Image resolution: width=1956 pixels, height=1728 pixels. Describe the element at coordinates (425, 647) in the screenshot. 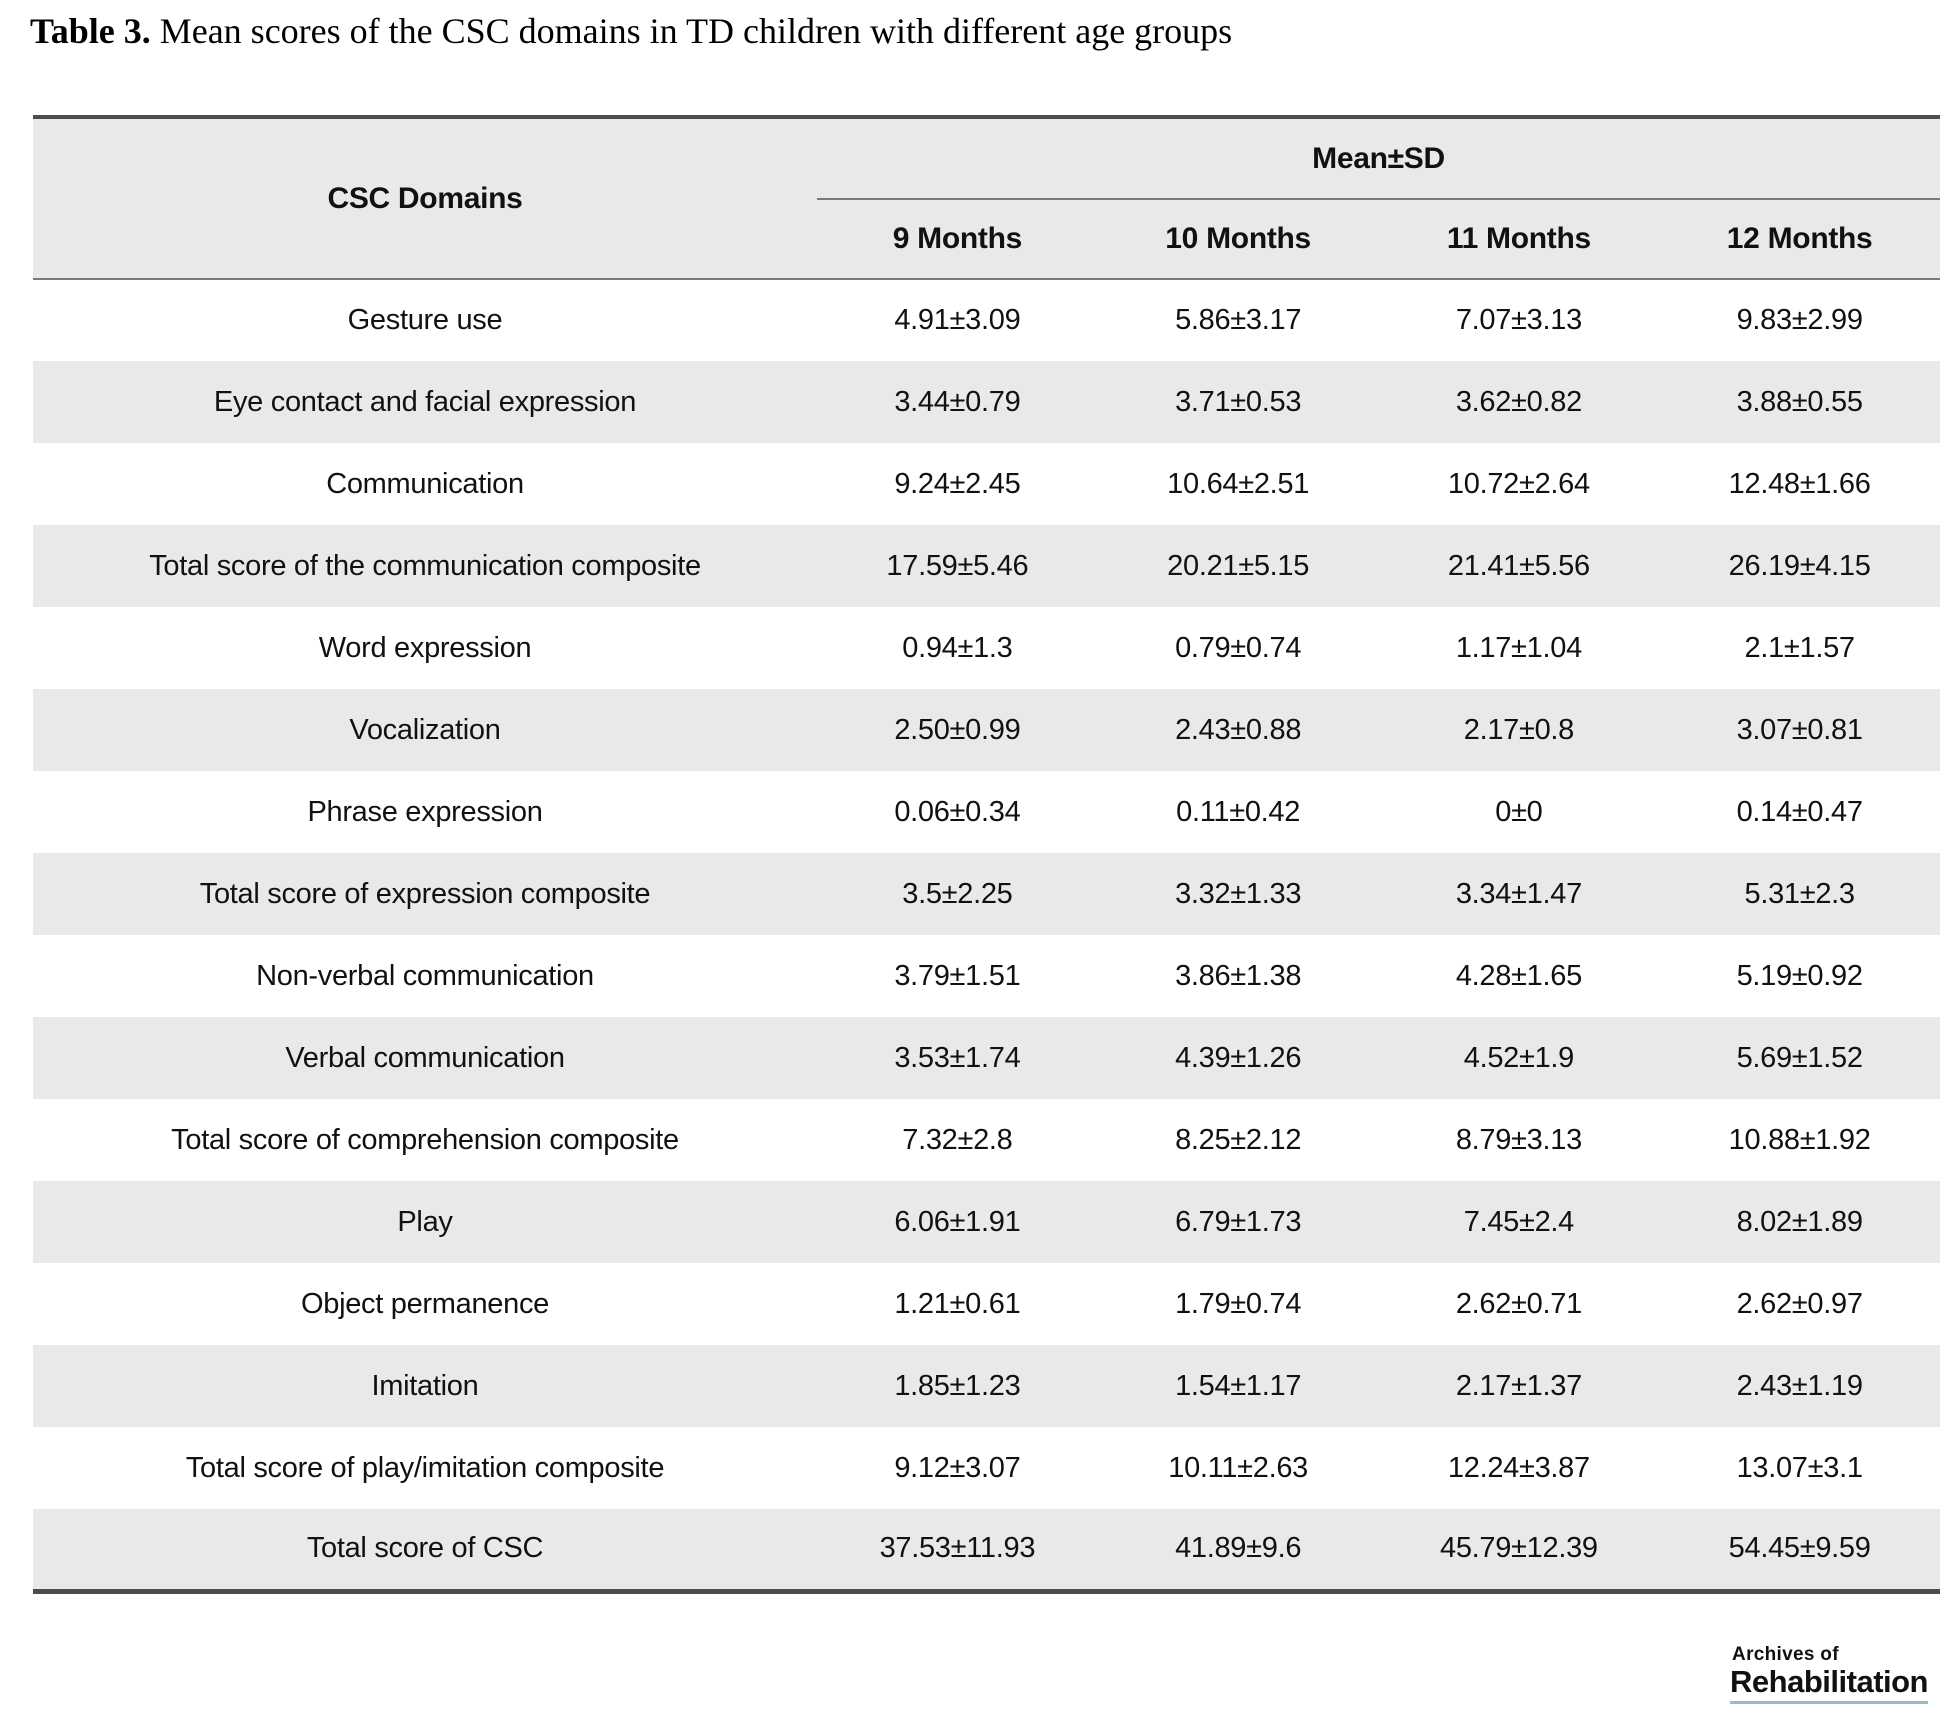

I see `domain-cell: Word expression` at that location.